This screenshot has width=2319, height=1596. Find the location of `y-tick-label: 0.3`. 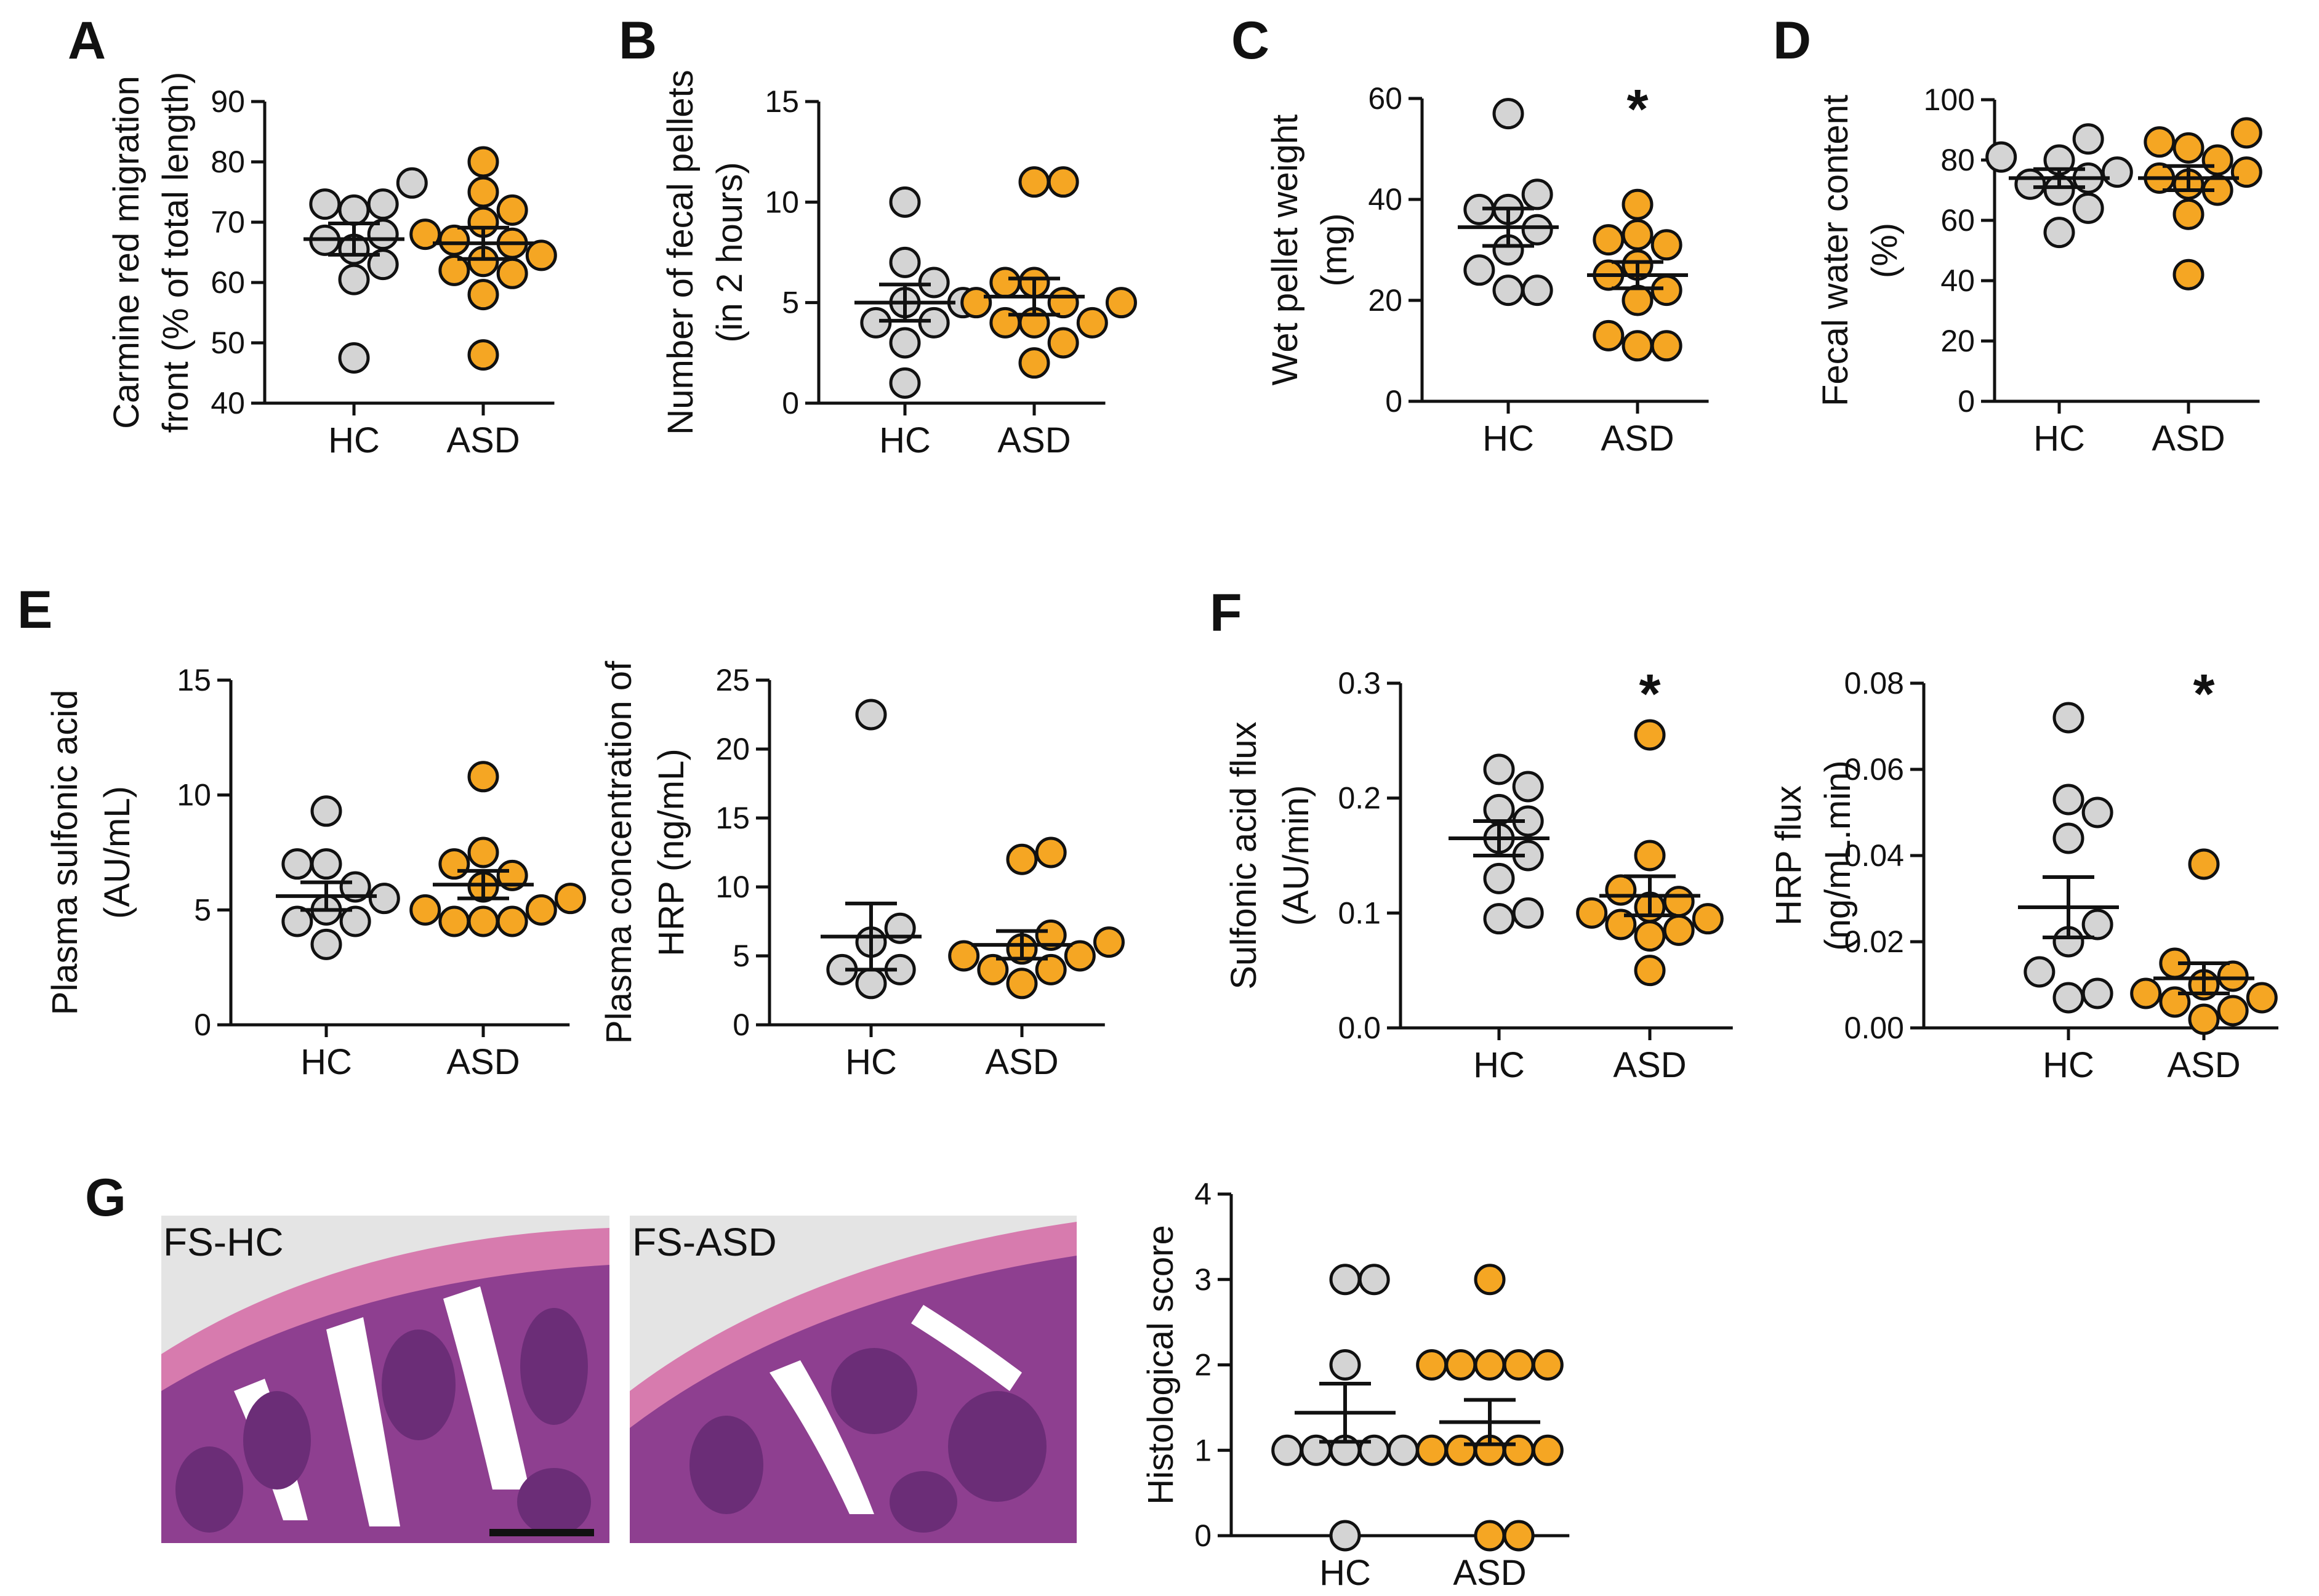

y-tick-label: 0.3 is located at coordinates (1359, 683).